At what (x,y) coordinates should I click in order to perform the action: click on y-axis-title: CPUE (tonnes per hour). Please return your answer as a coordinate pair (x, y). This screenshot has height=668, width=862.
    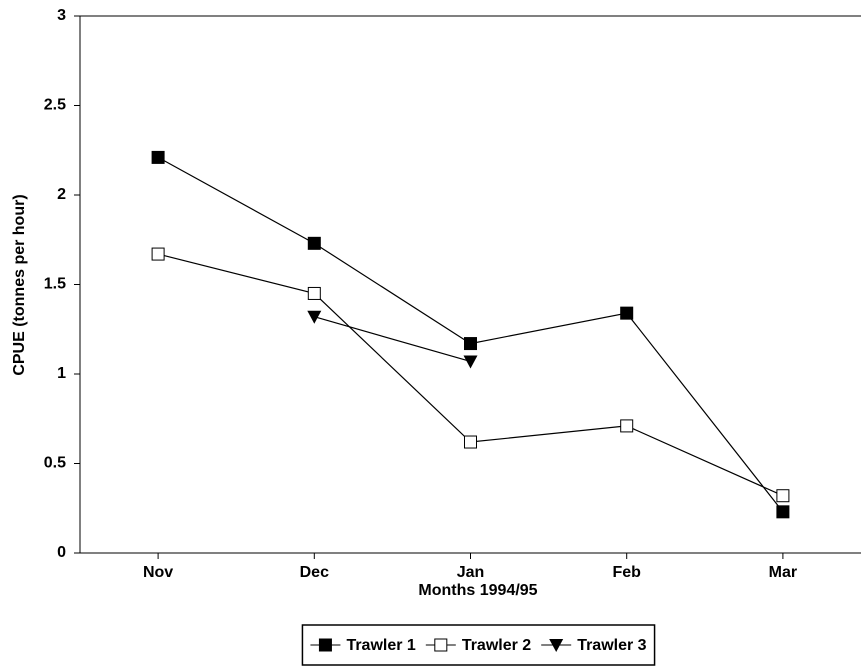
    Looking at the image, I should click on (19, 284).